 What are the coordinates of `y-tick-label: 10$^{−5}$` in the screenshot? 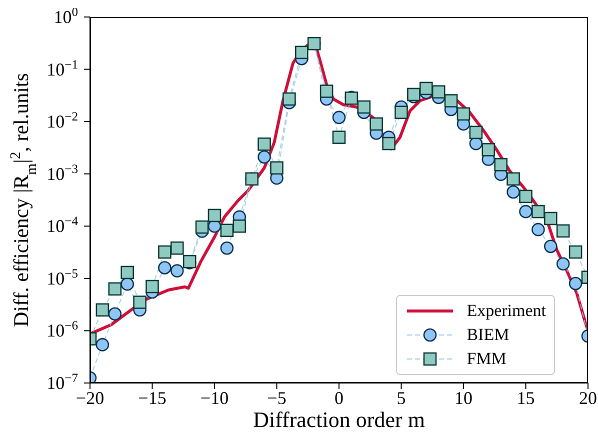 It's located at (62, 277).